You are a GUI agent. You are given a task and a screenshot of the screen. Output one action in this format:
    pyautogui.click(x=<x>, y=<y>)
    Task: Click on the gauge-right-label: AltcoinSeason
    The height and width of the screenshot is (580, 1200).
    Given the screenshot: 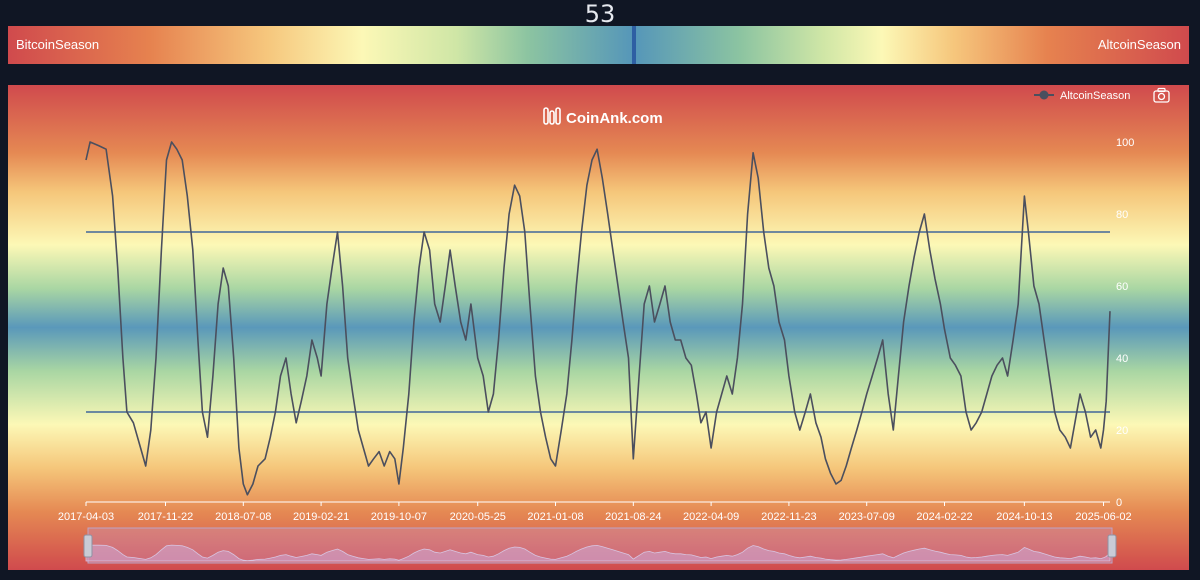 What is the action you would take?
    pyautogui.click(x=1139, y=44)
    